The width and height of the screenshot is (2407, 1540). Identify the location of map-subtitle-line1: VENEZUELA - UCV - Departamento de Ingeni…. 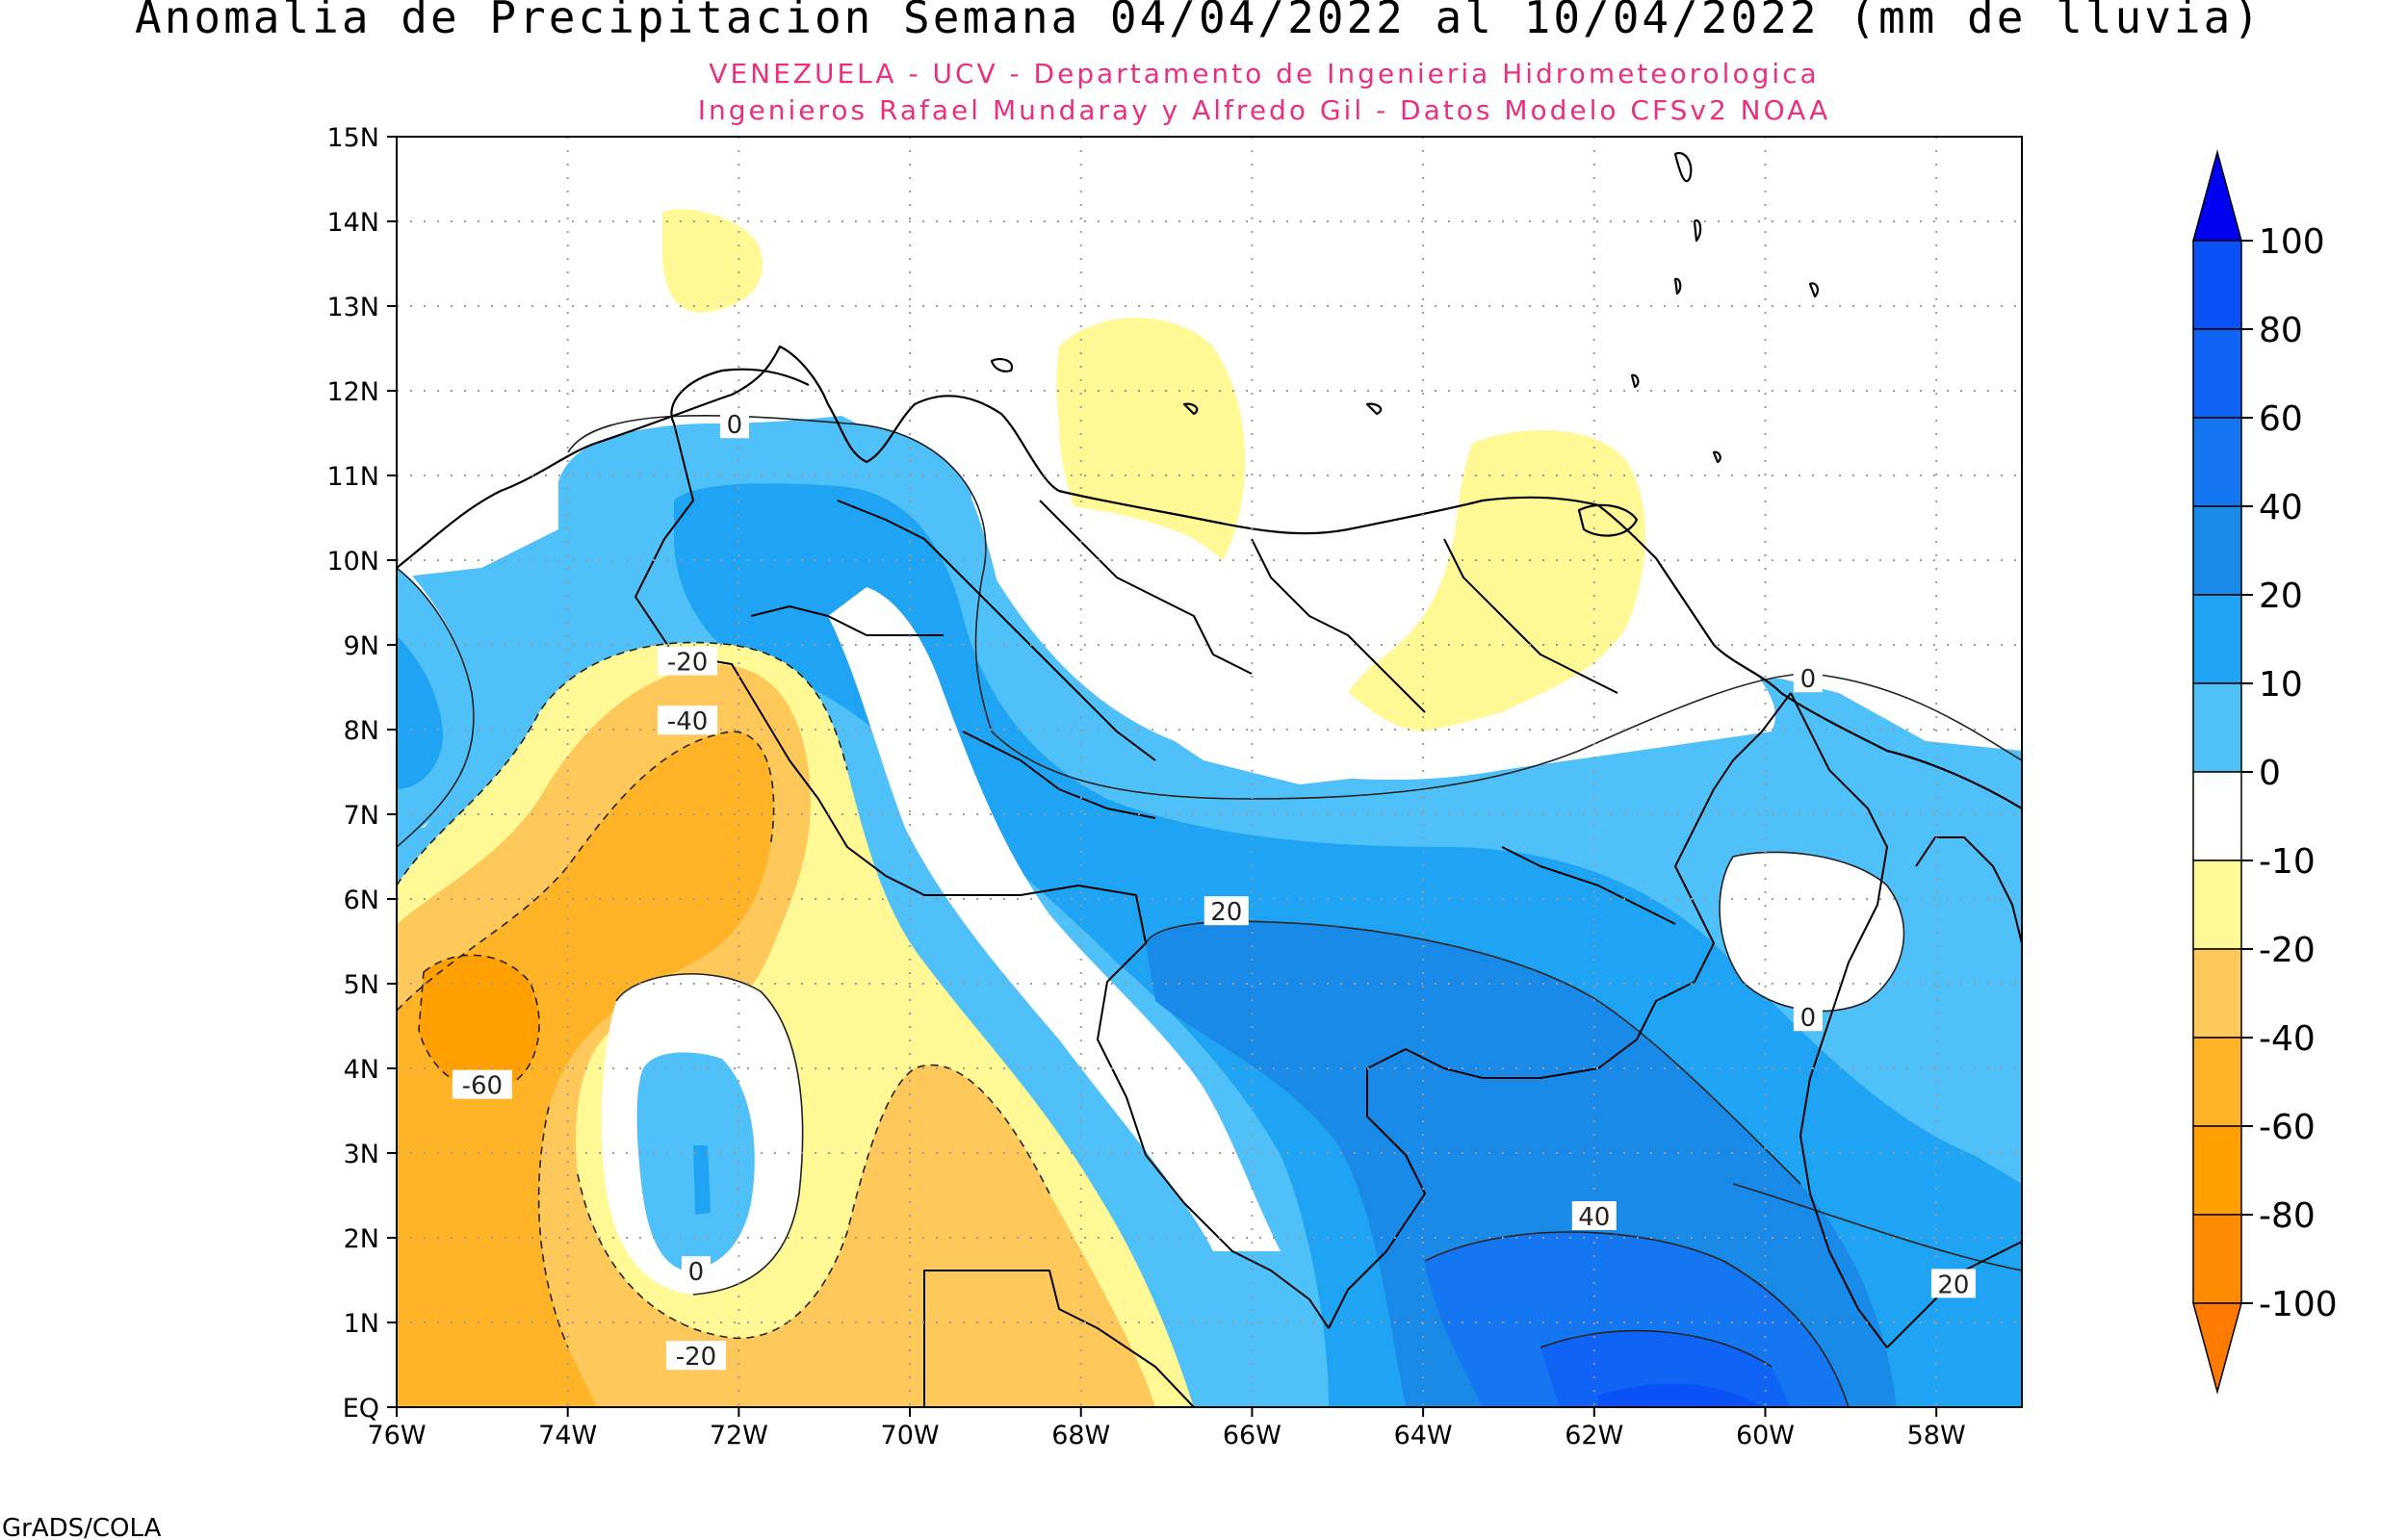
(1264, 74).